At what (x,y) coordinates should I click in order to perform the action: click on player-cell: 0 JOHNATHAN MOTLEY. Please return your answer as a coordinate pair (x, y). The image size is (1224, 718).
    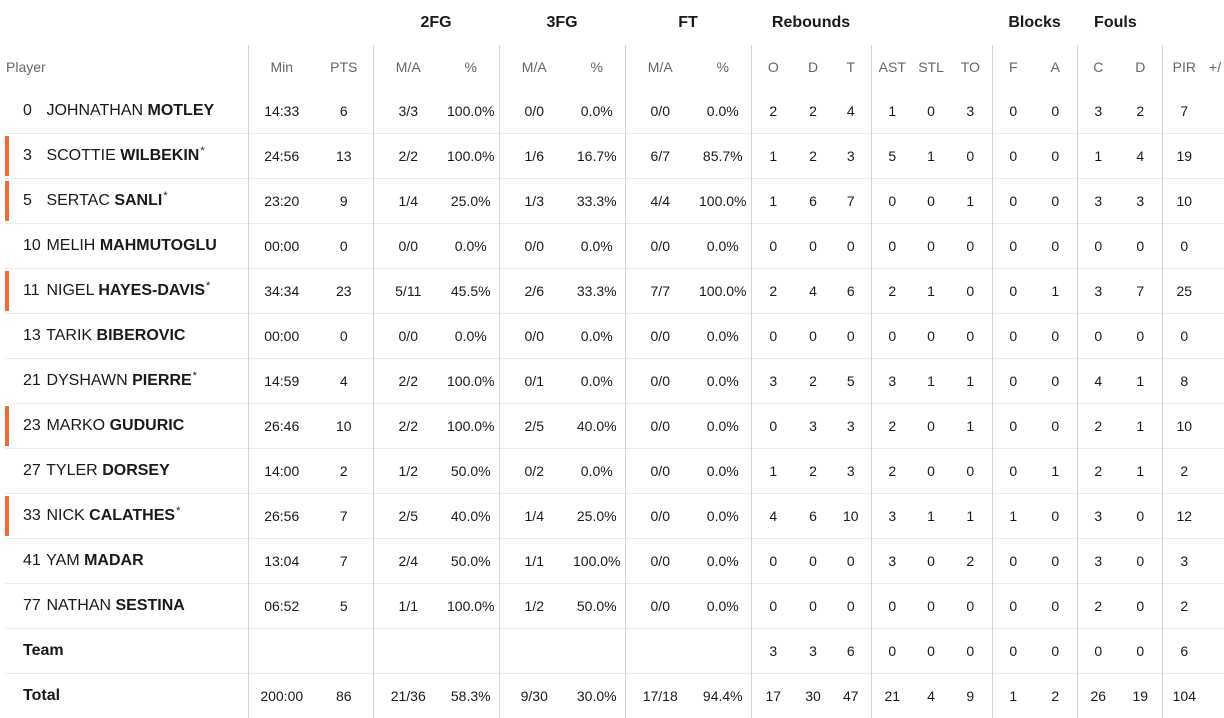
    Looking at the image, I should click on (126, 111).